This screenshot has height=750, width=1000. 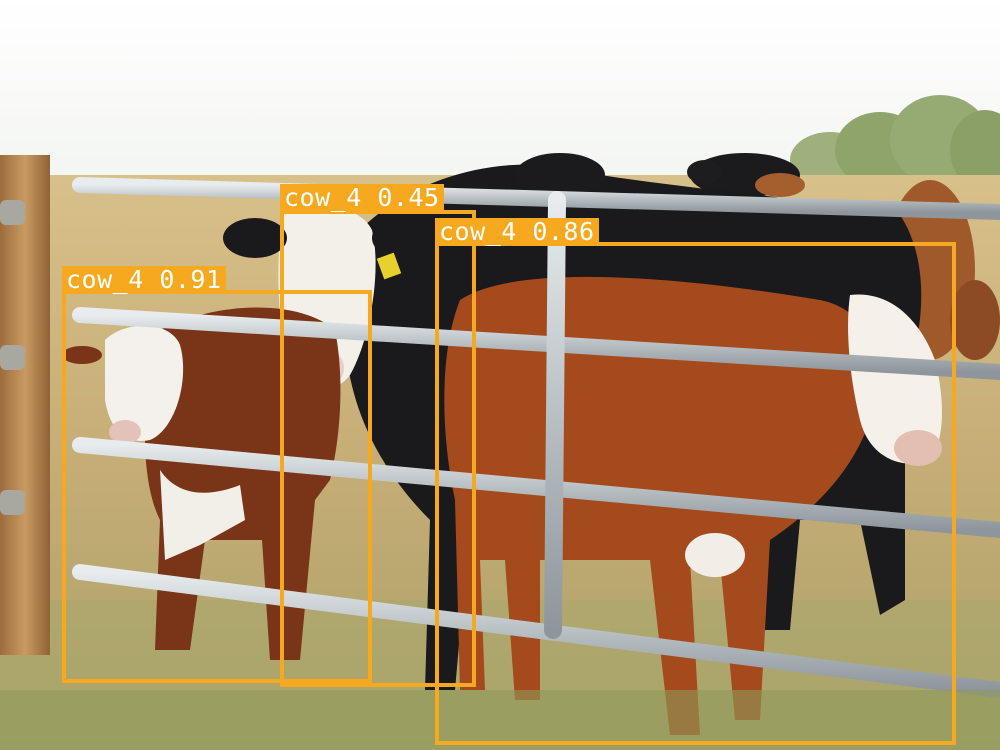 What do you see at coordinates (895, 142) in the screenshot?
I see `trees` at bounding box center [895, 142].